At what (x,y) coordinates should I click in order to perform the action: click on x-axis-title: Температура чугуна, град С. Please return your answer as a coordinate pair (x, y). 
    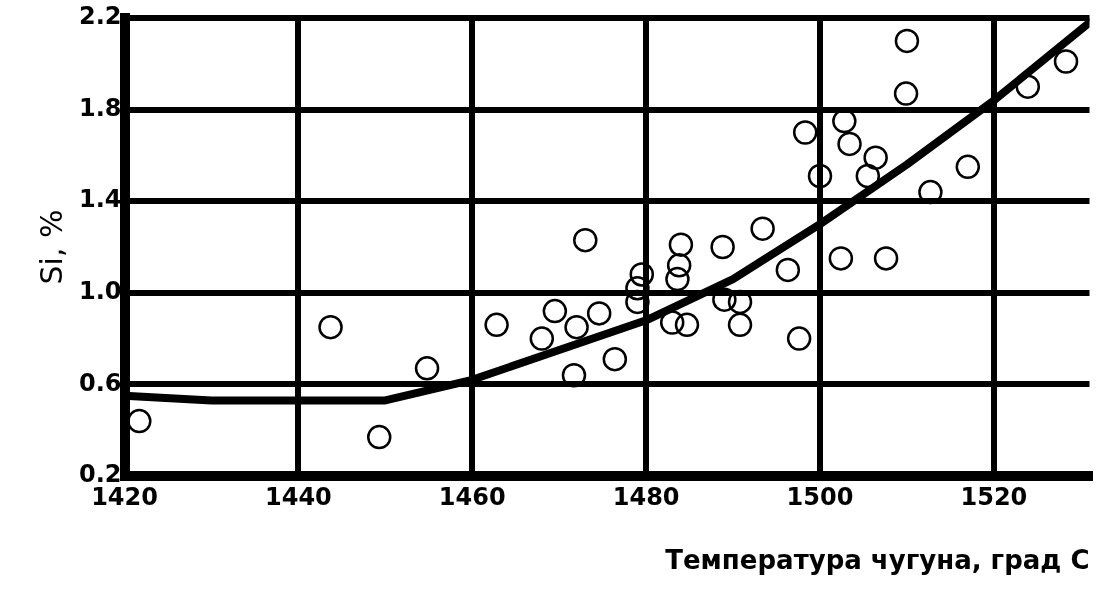
    Looking at the image, I should click on (877, 560).